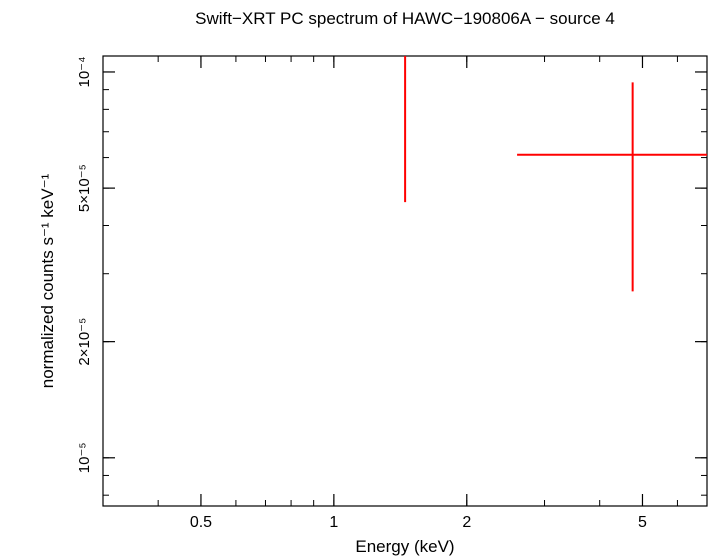 This screenshot has width=710, height=556. What do you see at coordinates (47, 280) in the screenshot?
I see `y-axis-label: normalized counts s⁻¹ keV⁻¹` at bounding box center [47, 280].